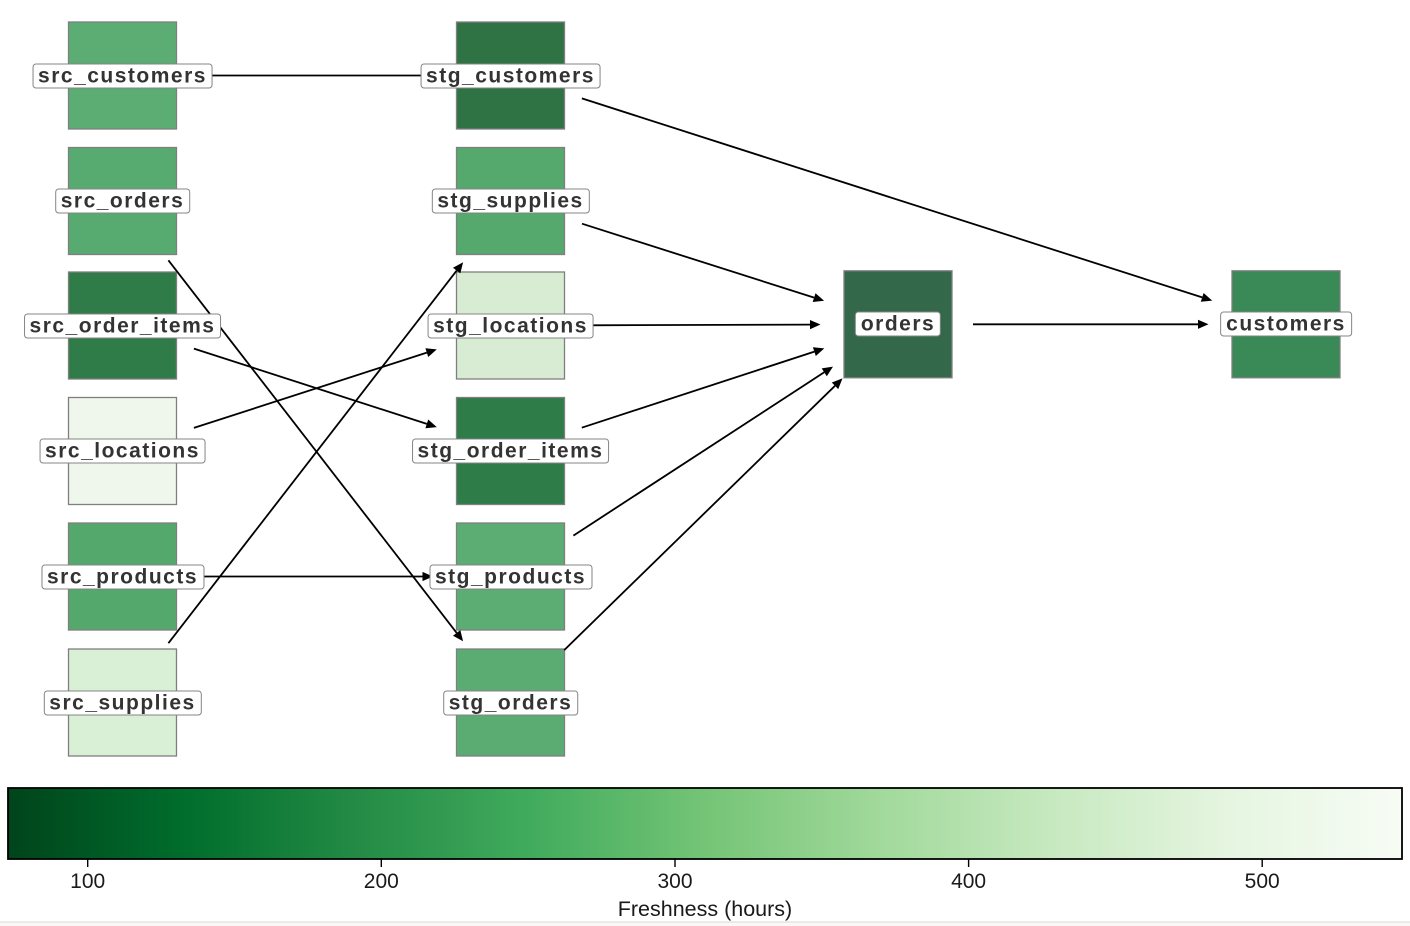  Describe the element at coordinates (968, 881) in the screenshot. I see `svg-text: 400` at that location.